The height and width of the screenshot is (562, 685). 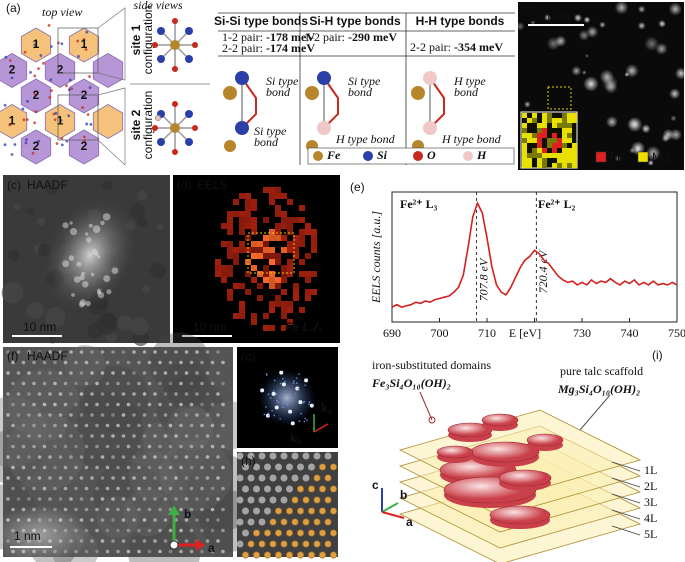 What do you see at coordinates (248, 356) in the screenshot?
I see `panel-label: (g)` at bounding box center [248, 356].